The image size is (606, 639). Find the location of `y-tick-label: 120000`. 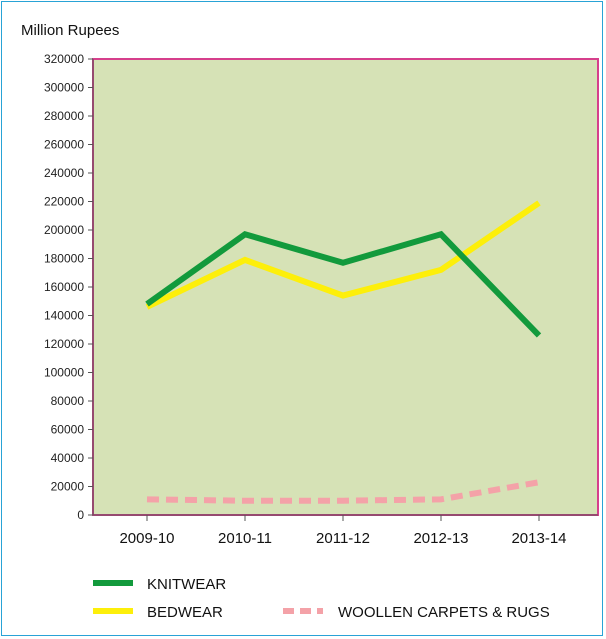

y-tick-label: 120000 is located at coordinates (64, 344).